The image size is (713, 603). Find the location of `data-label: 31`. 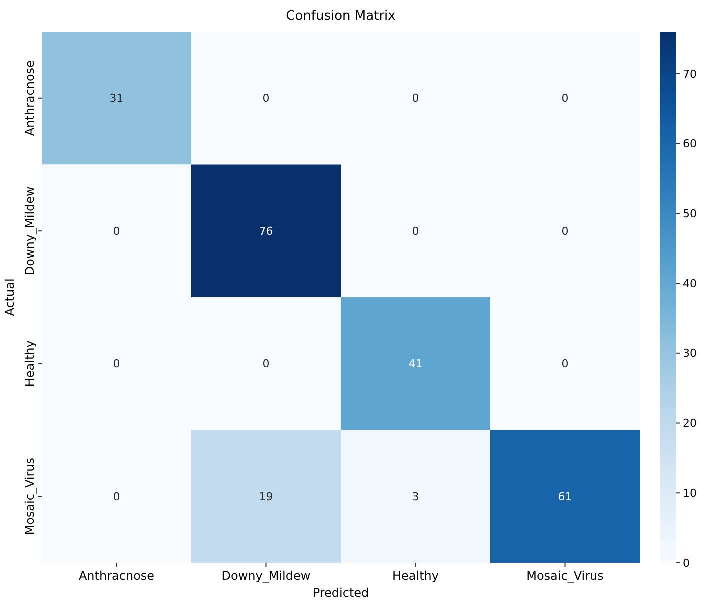

data-label: 31 is located at coordinates (117, 99).